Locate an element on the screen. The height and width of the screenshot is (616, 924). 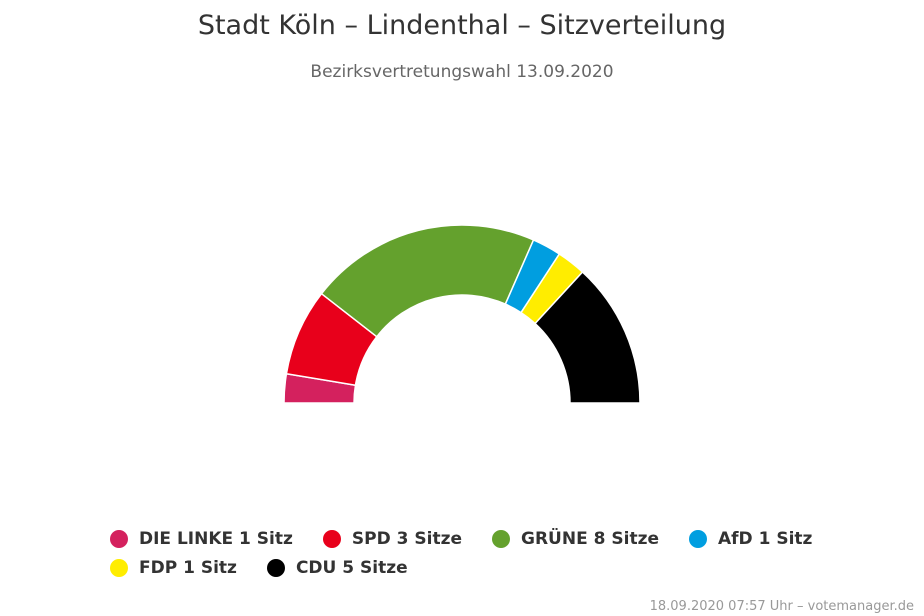
arc-gruene is located at coordinates (427, 281).